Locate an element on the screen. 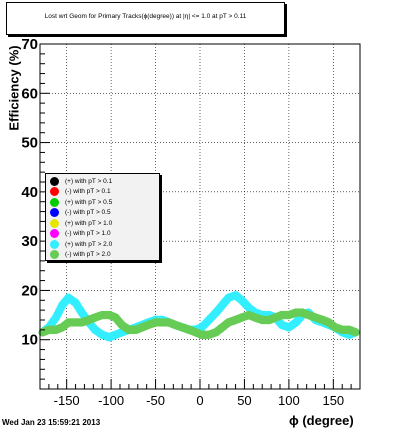 The width and height of the screenshot is (400, 433). timestamp-footer: Wed Jan 23 15:59:21 2013 is located at coordinates (51, 422).